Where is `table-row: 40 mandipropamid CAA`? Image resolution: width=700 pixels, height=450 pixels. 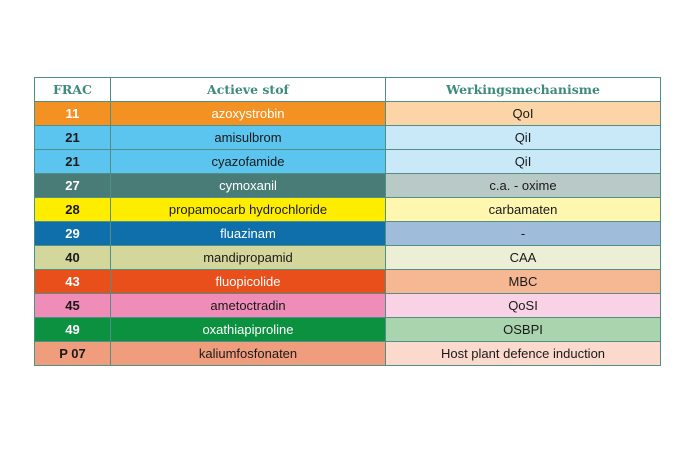
table-row: 40 mandipropamid CAA is located at coordinates (347, 257).